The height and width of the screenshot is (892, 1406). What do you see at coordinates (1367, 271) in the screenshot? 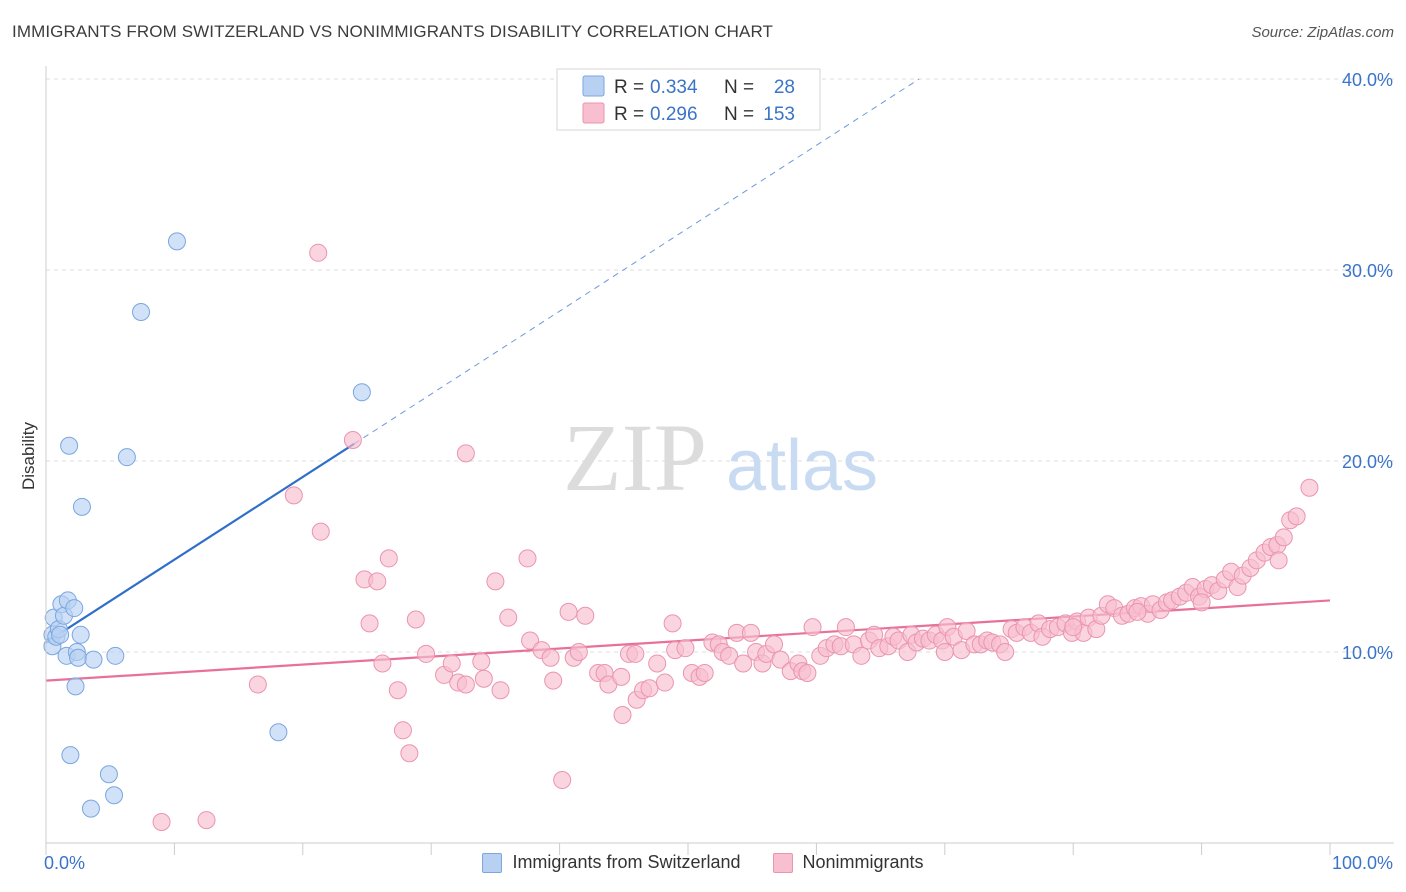
I see `y-tick-label: 30.0%` at bounding box center [1367, 271].